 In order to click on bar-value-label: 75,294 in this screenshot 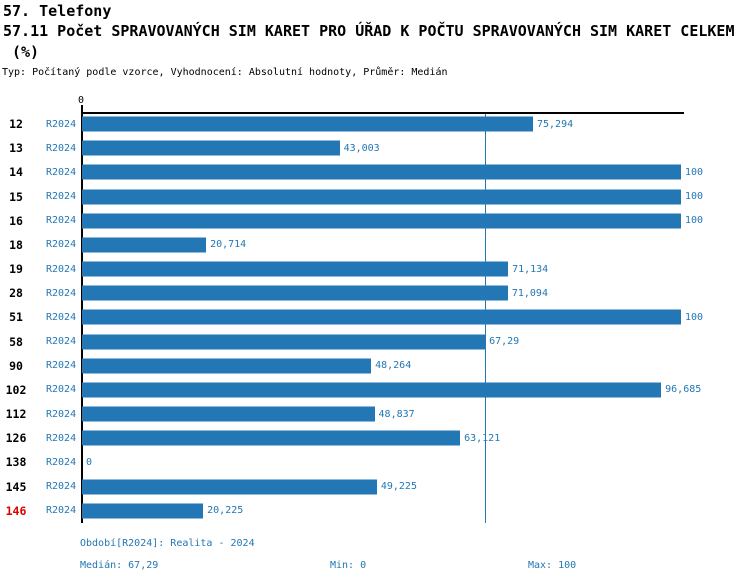, I will do `click(555, 124)`.